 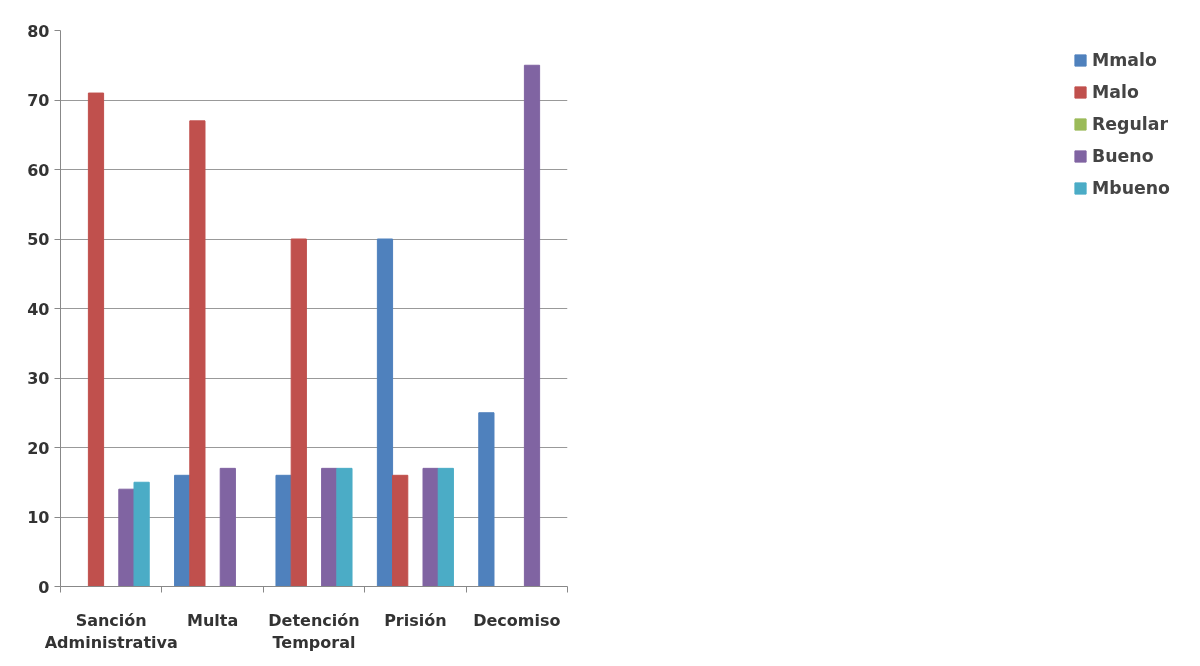 I want to click on x-tick-label: Sanción Administrativa, so click(x=111, y=631).